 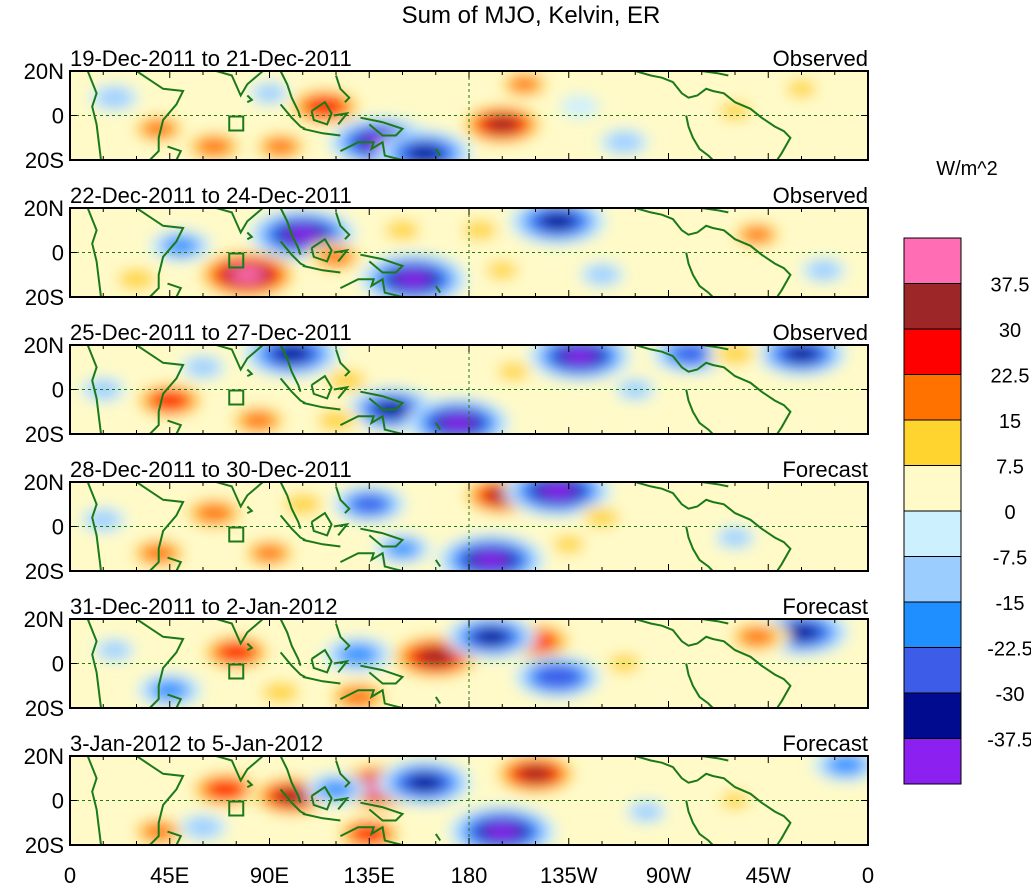 What do you see at coordinates (1010, 559) in the screenshot?
I see `colorbar-tick-label: -7.5` at bounding box center [1010, 559].